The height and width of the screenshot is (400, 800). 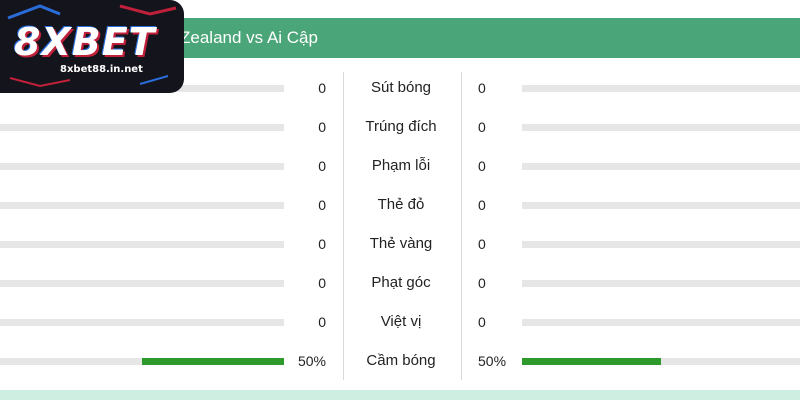 I want to click on stat-row: 0 Việt vị 0, so click(x=400, y=323).